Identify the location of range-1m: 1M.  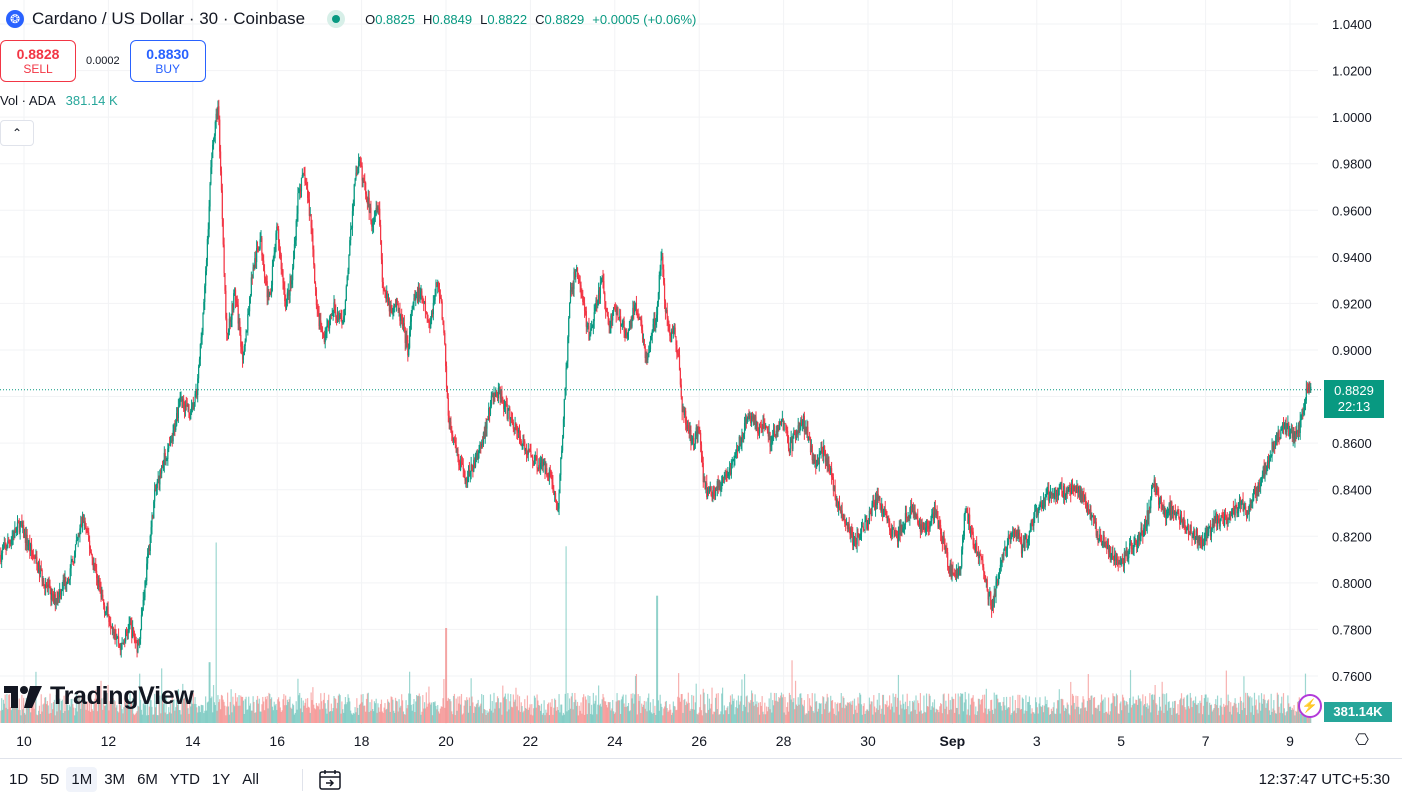
(82, 779).